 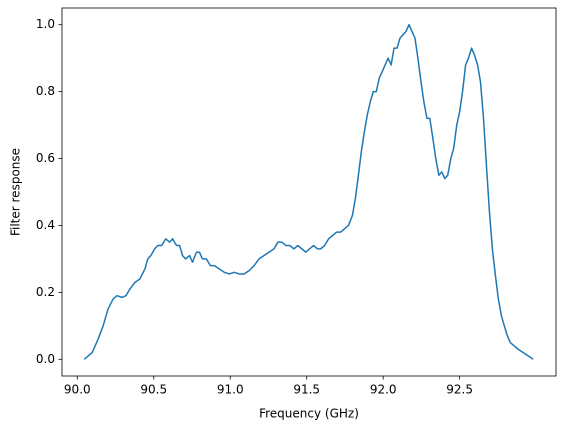 What do you see at coordinates (45, 91) in the screenshot?
I see `y-tick-label: 0.8` at bounding box center [45, 91].